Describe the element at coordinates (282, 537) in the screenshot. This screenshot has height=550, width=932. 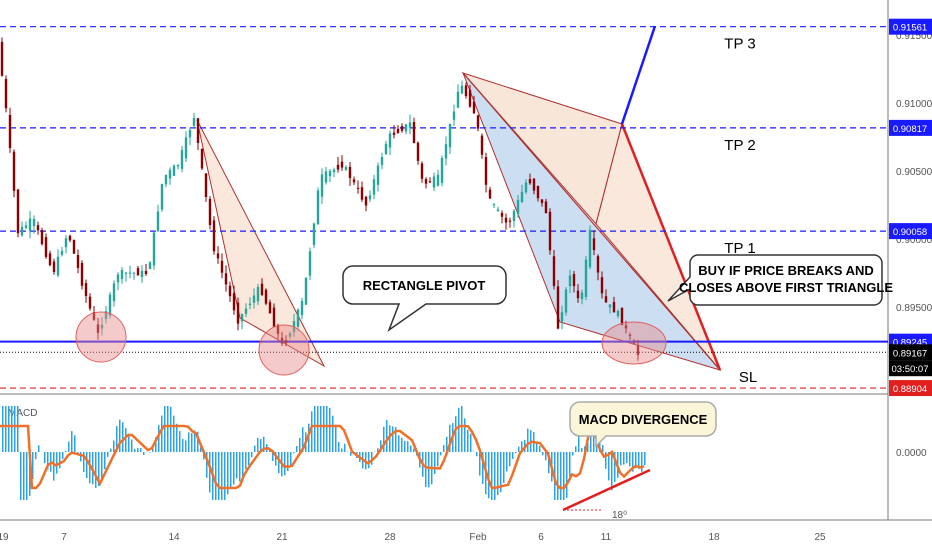
I see `x-tick-label: 21` at that location.